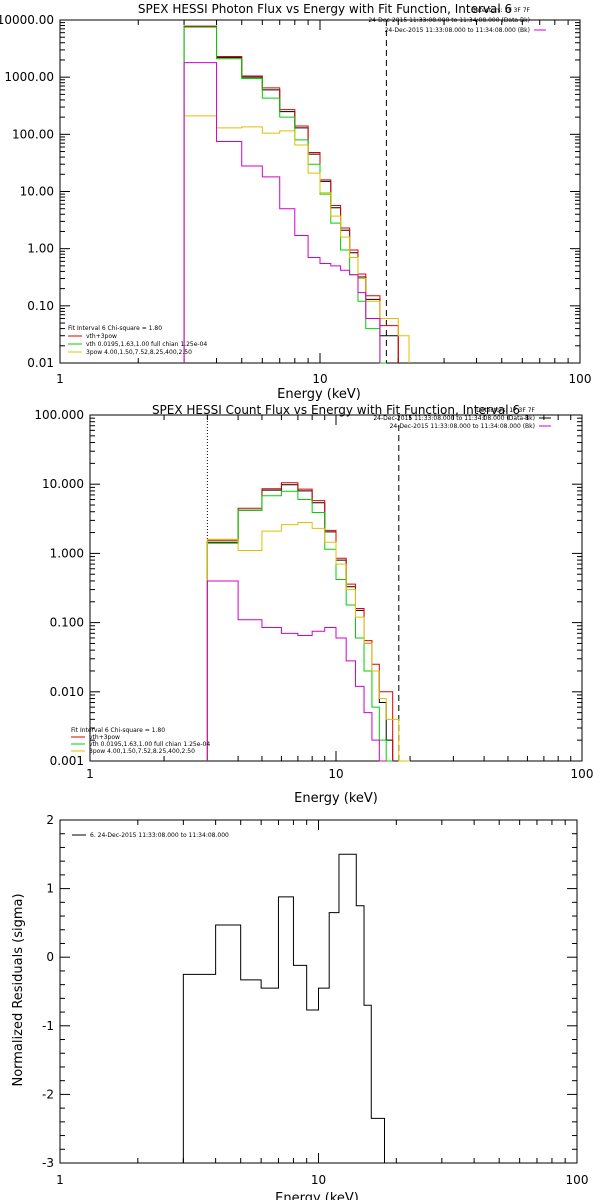  Describe the element at coordinates (48, 1163) in the screenshot. I see `y-tick-label: -3` at that location.